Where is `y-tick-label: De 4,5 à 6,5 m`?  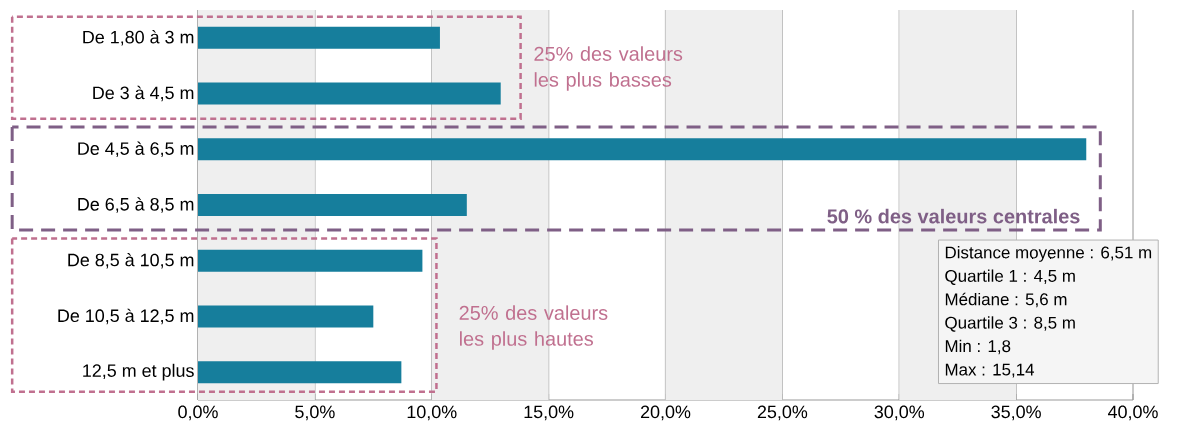 y-tick-label: De 4,5 à 6,5 m is located at coordinates (136, 149).